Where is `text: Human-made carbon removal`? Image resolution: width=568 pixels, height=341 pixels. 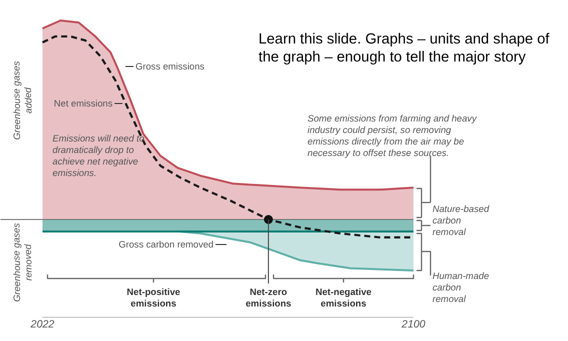 text: Human-made carbon removal is located at coordinates (461, 287).